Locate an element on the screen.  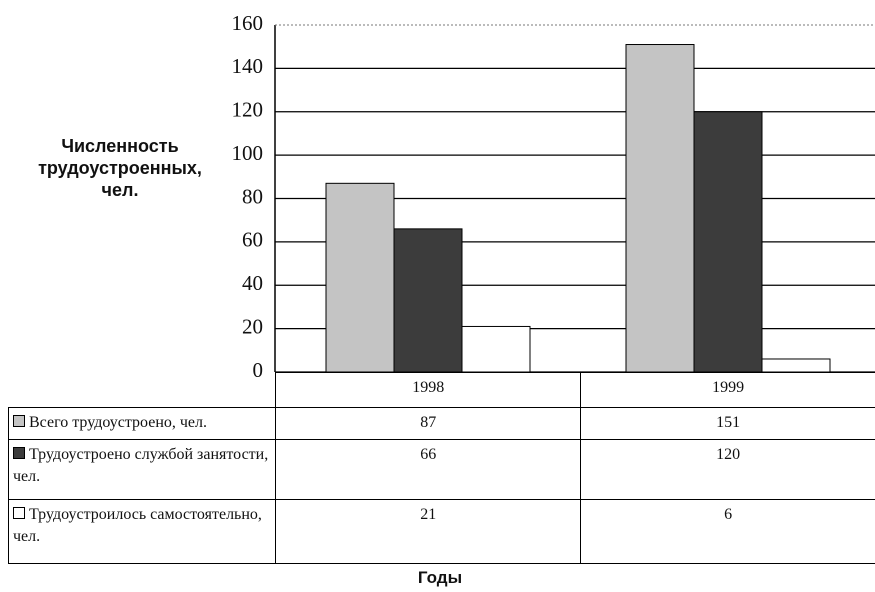
legend-entry: Всего трудоустроено, чел. is located at coordinates (142, 423).